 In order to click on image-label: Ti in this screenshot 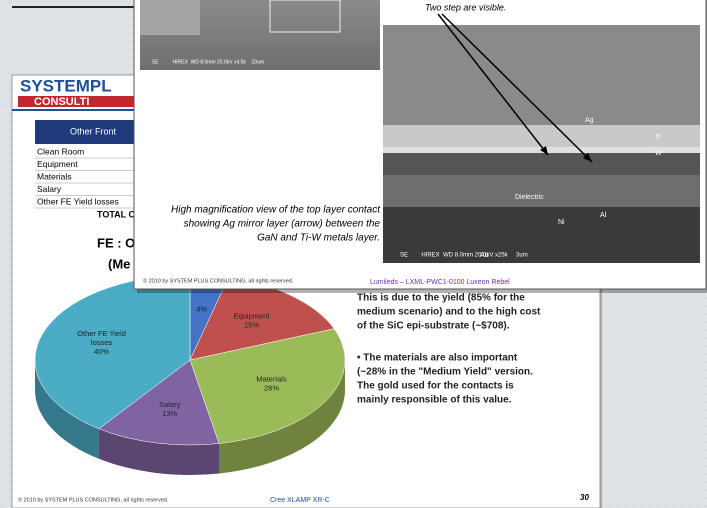, I will do `click(658, 137)`.